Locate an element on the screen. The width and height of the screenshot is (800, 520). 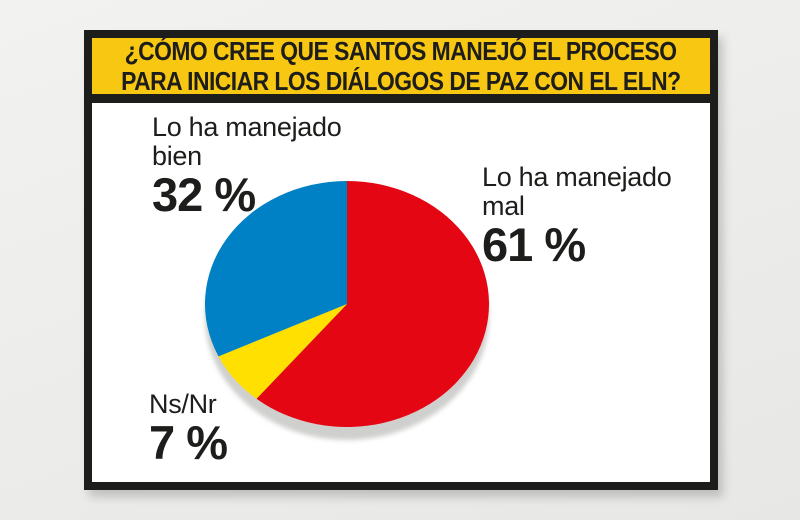
pie-slice-lo-ha-manejado-bien is located at coordinates (275, 268).